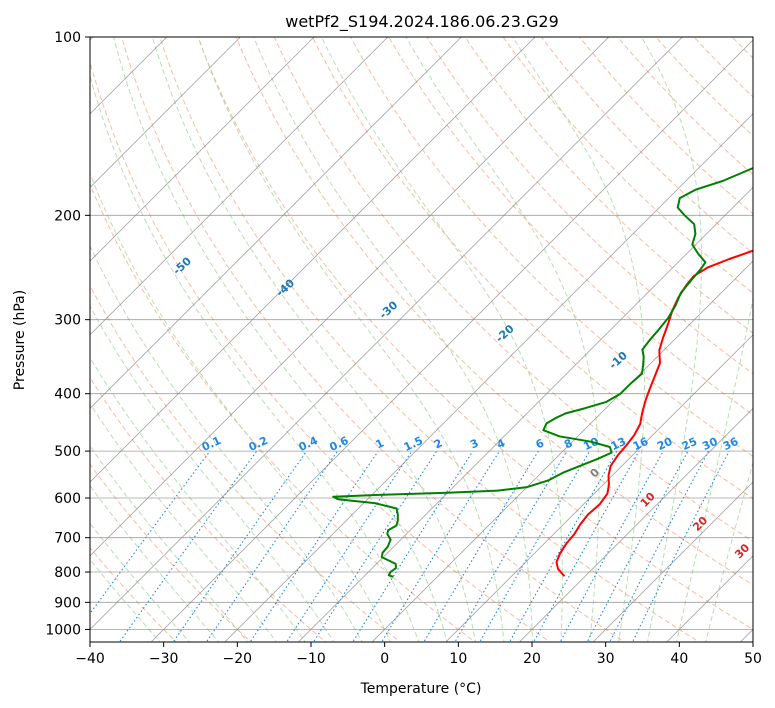 Image resolution: width=775 pixels, height=708 pixels. I want to click on mixing-ratio-label: 36, so click(731, 444).